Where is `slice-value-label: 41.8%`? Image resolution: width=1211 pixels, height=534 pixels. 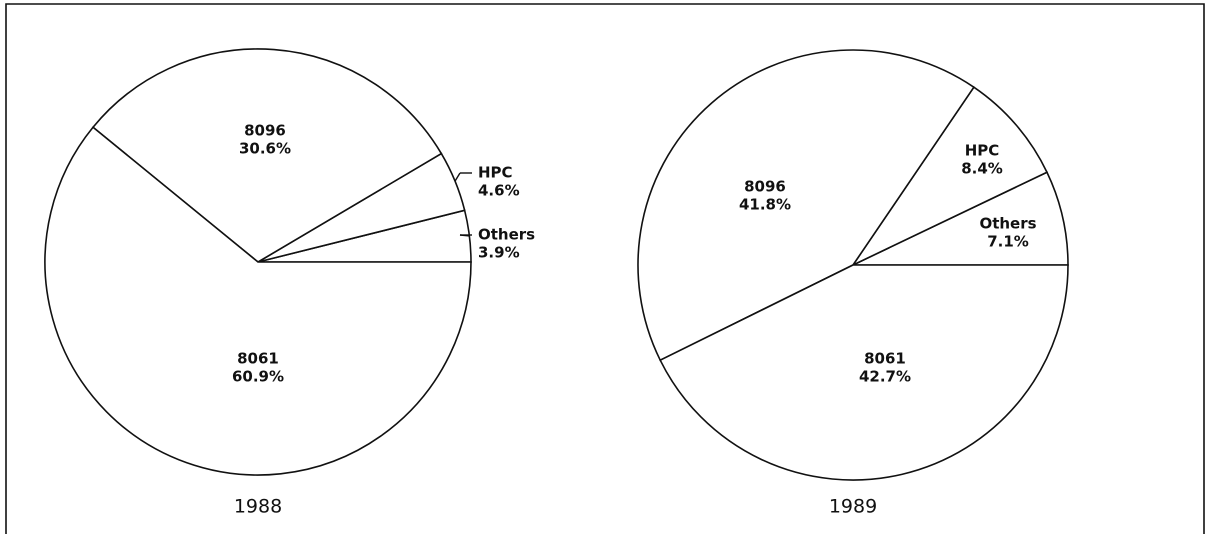
slice-value-label: 41.8% is located at coordinates (765, 205).